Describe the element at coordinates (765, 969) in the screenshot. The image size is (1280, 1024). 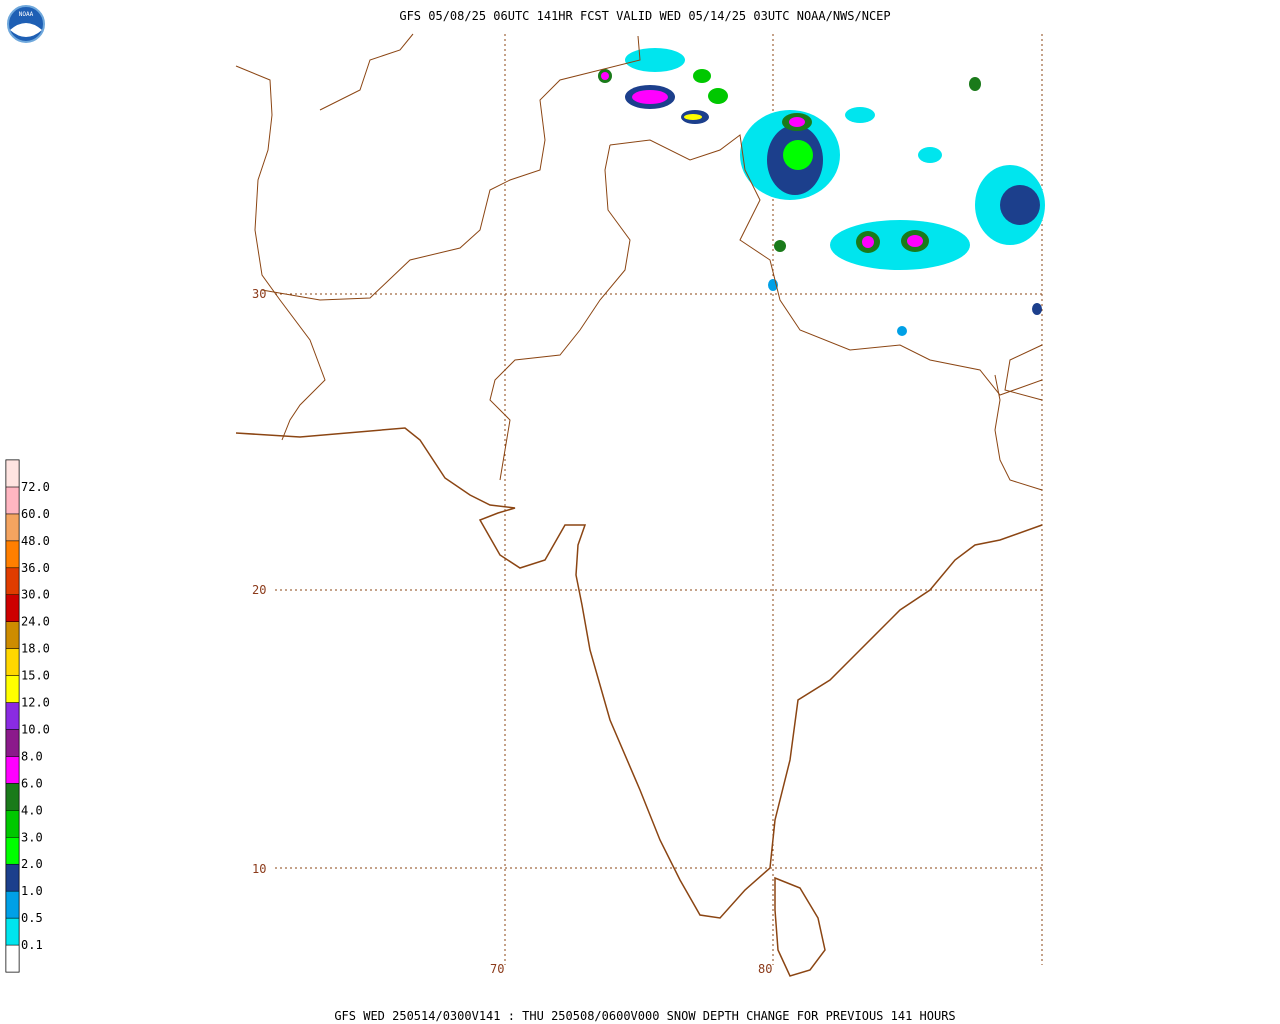
I see `lon-label: 80` at that location.